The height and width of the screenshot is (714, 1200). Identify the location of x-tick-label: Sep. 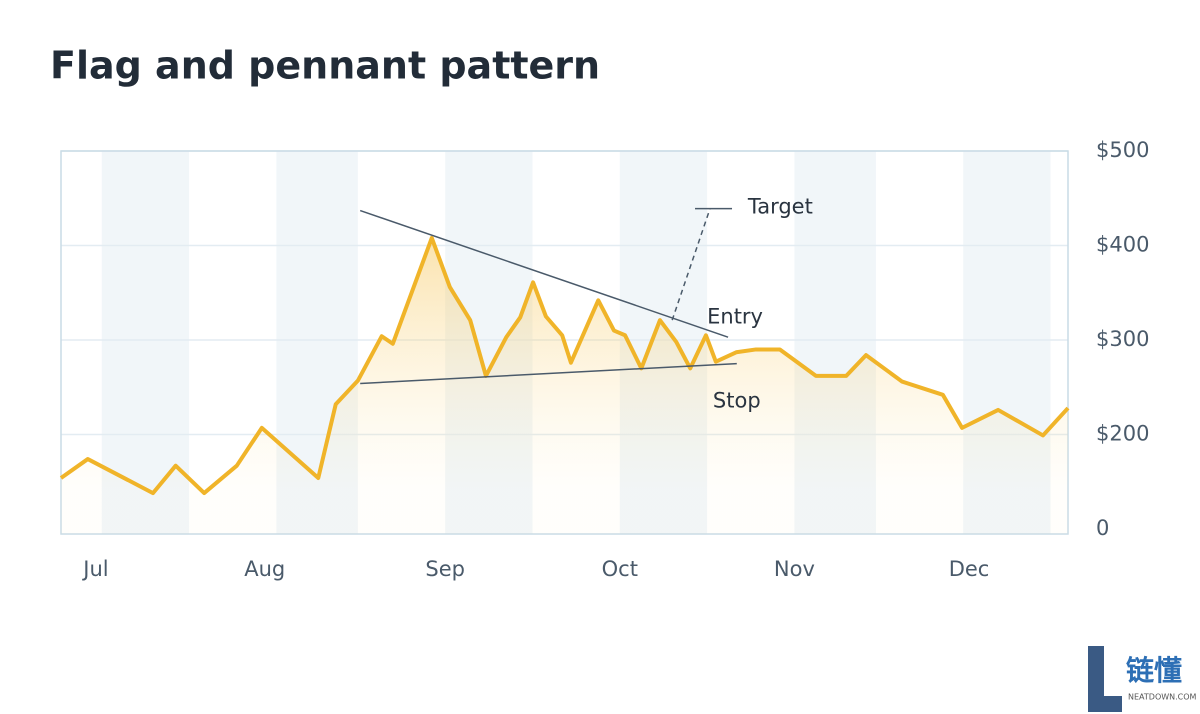
(445, 569).